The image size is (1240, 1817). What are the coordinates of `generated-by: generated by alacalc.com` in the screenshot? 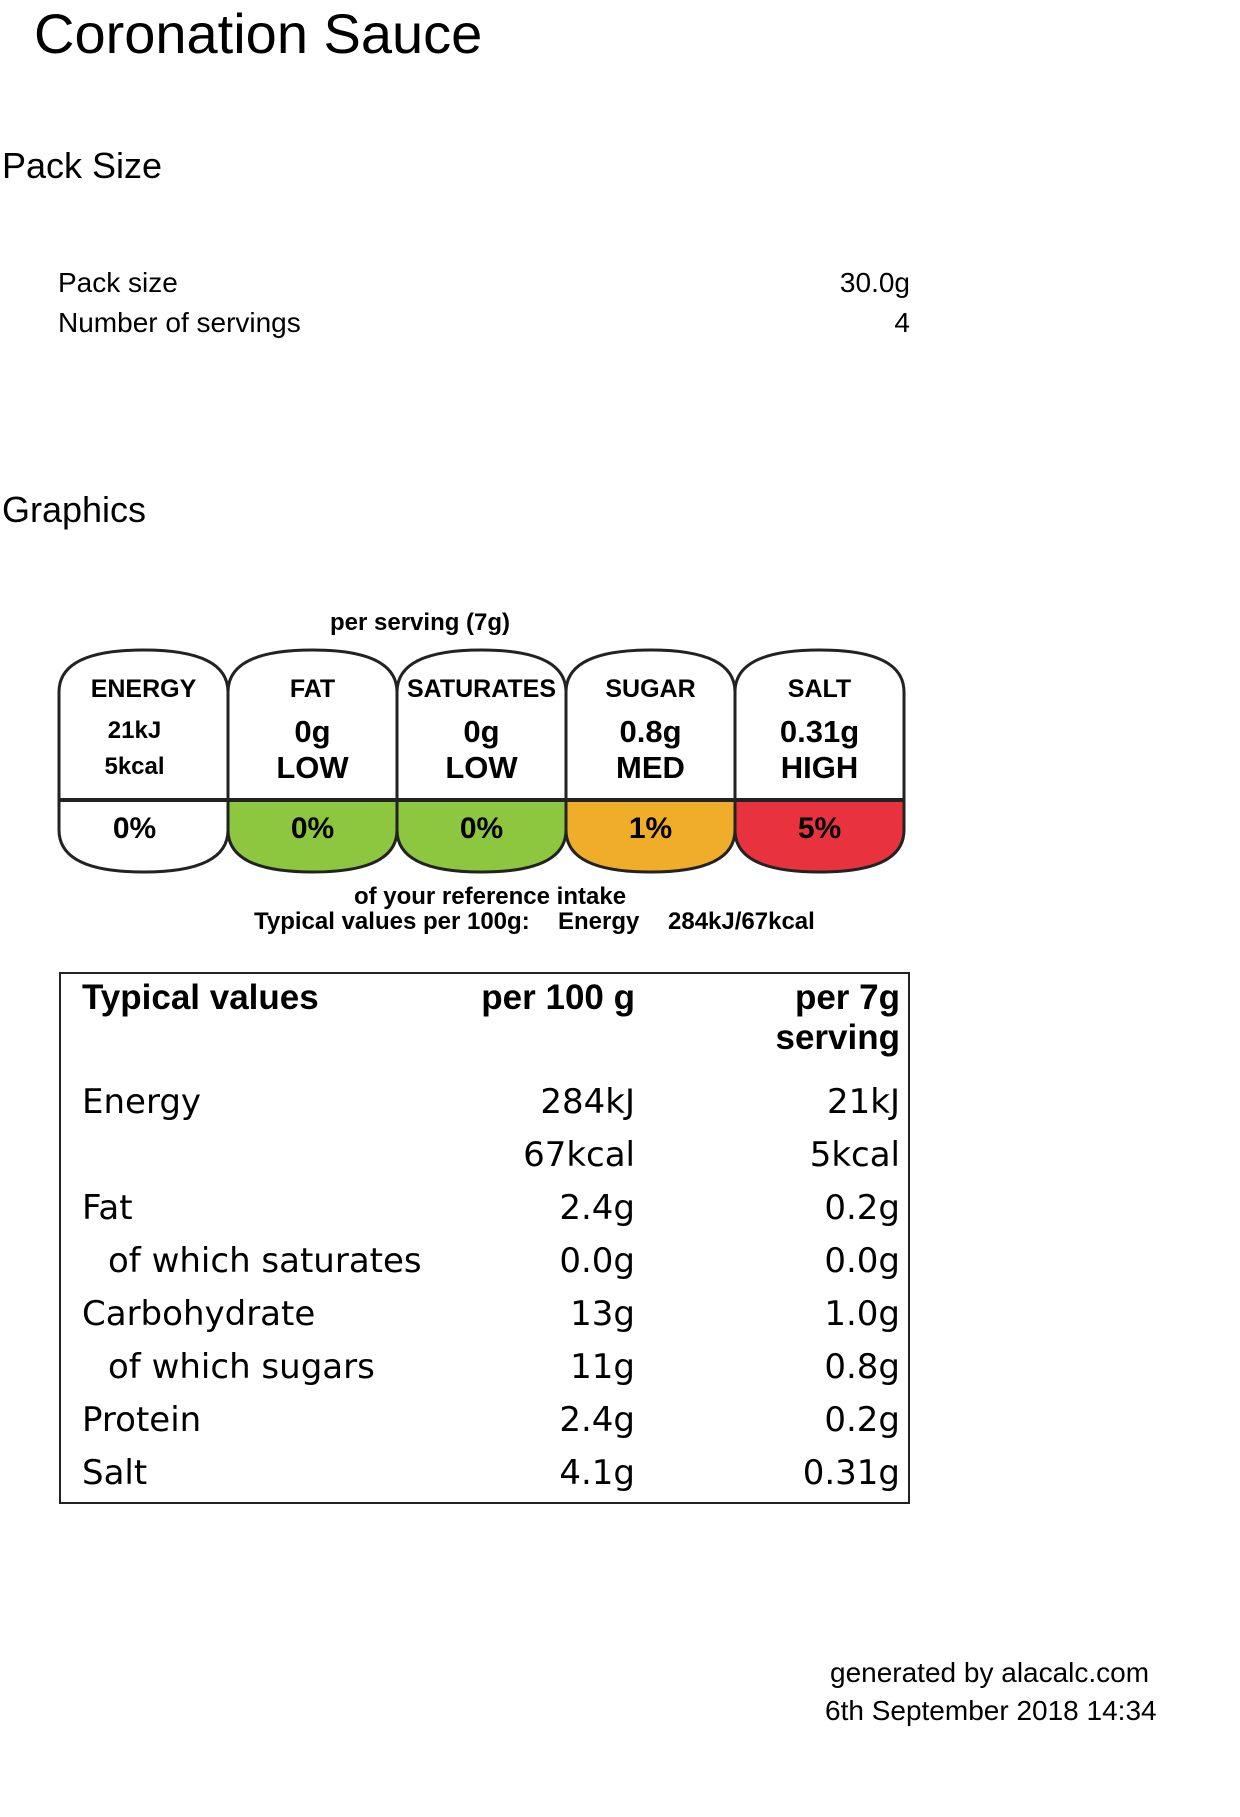 It's located at (990, 1672).